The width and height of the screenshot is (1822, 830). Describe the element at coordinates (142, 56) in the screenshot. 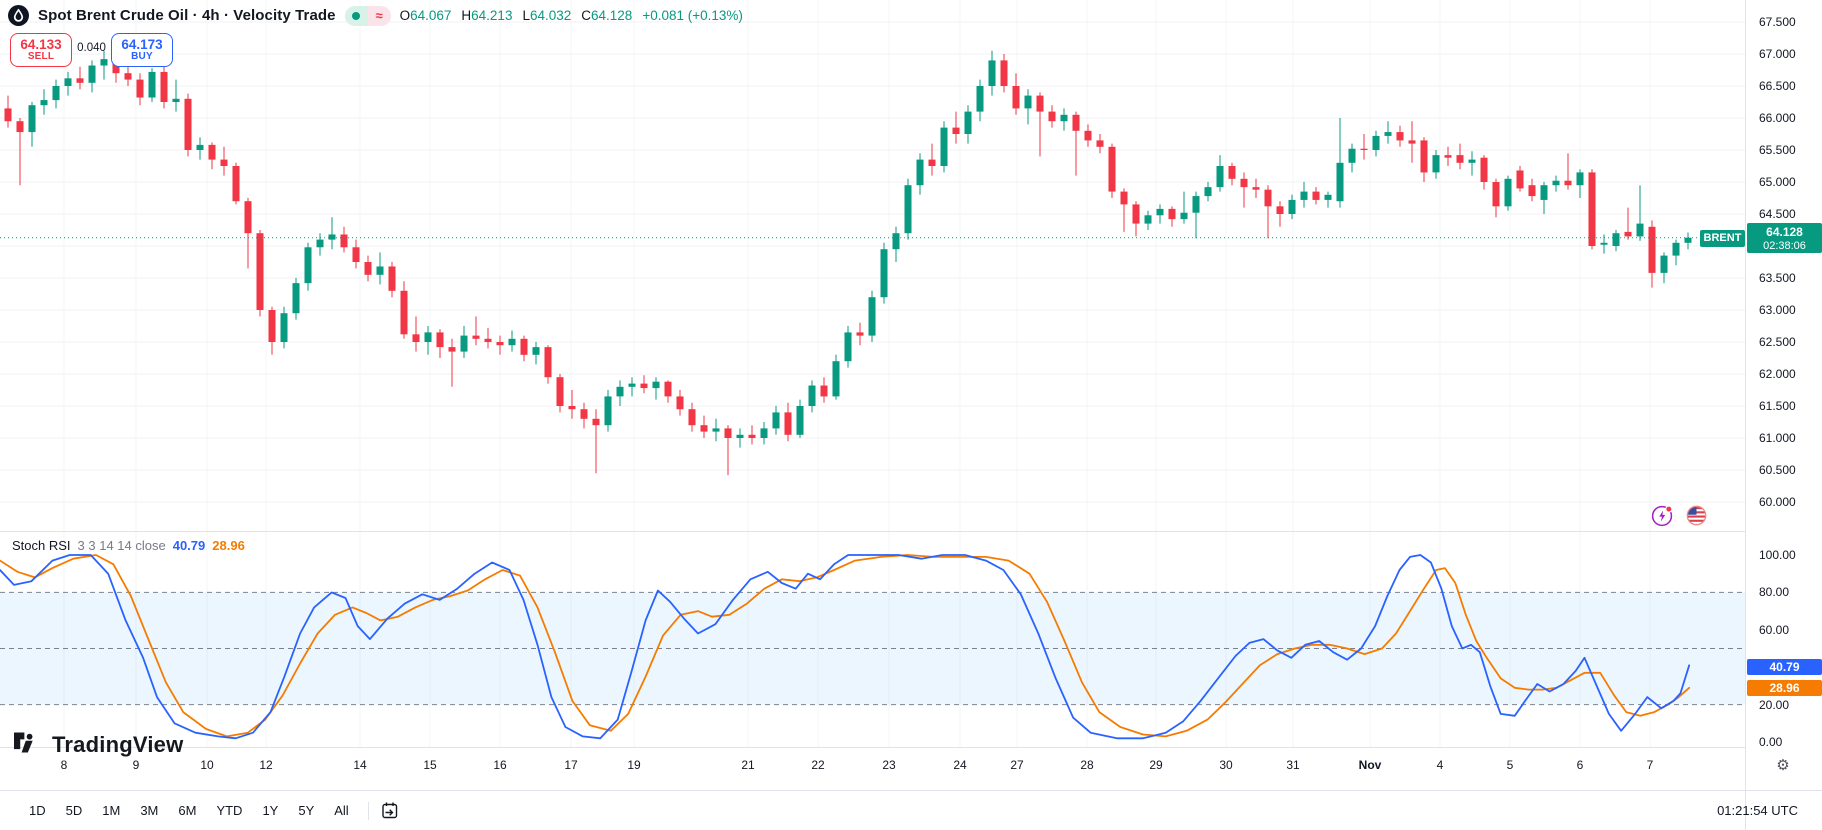

I see `buy-label: BUY` at that location.